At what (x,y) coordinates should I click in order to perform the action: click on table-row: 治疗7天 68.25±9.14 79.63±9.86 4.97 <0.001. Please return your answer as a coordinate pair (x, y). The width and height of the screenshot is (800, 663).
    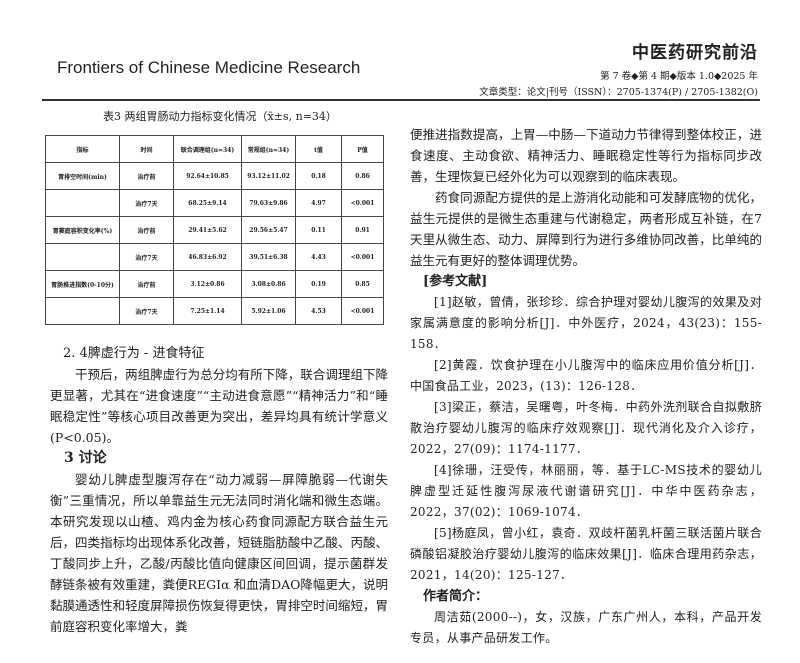
    Looking at the image, I should click on (214, 203).